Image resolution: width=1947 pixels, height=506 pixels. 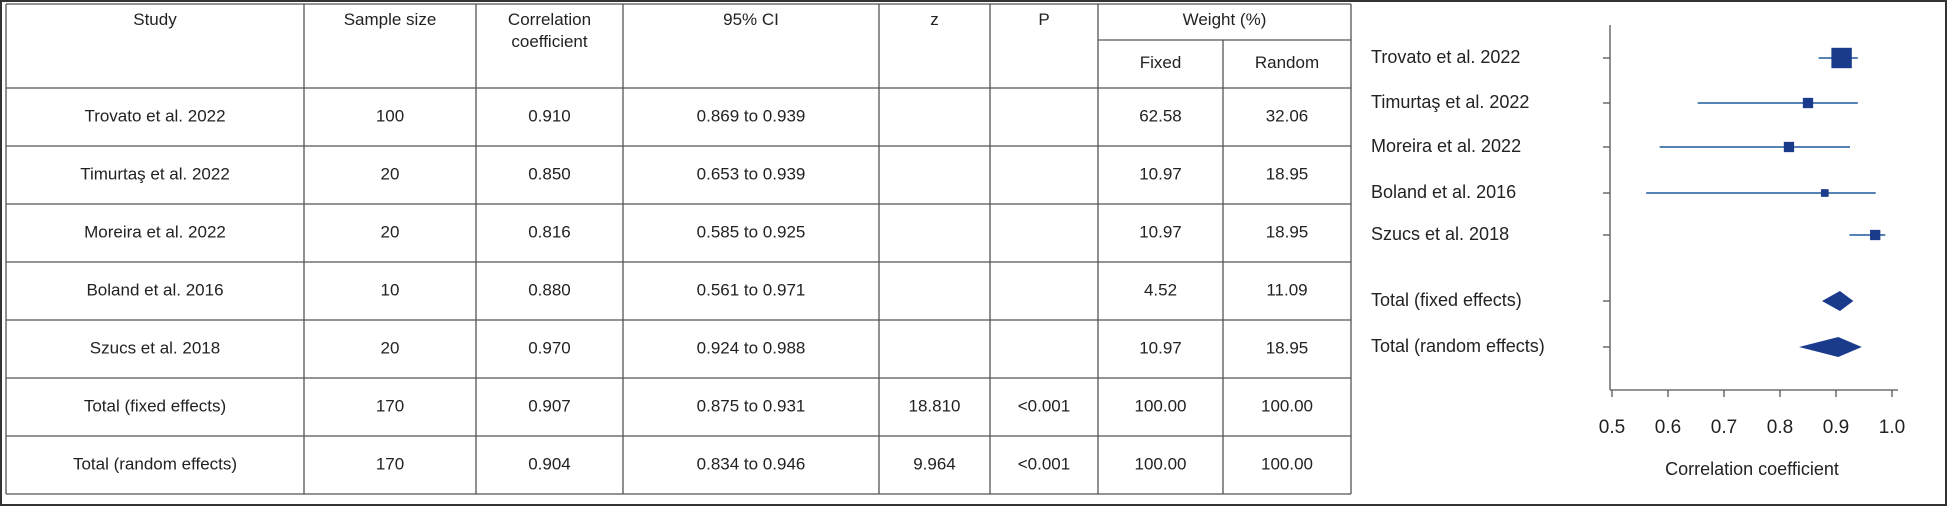 I want to click on x-tick-label: 1.0, so click(x=1892, y=427).